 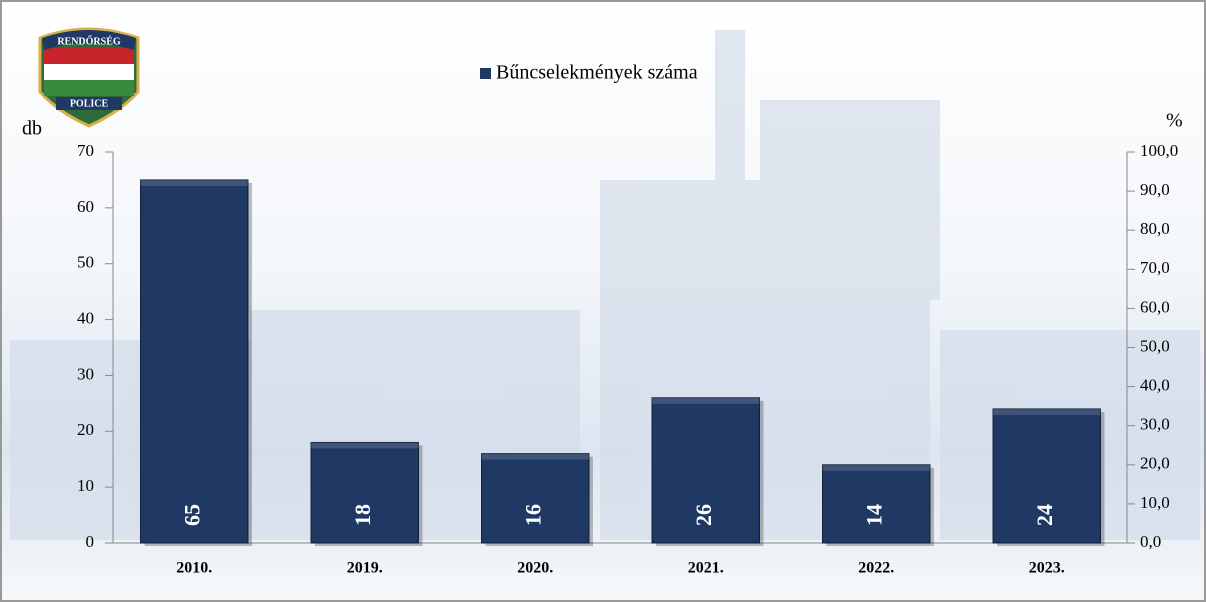 I want to click on y-tick-label: 20, so click(x=85, y=429).